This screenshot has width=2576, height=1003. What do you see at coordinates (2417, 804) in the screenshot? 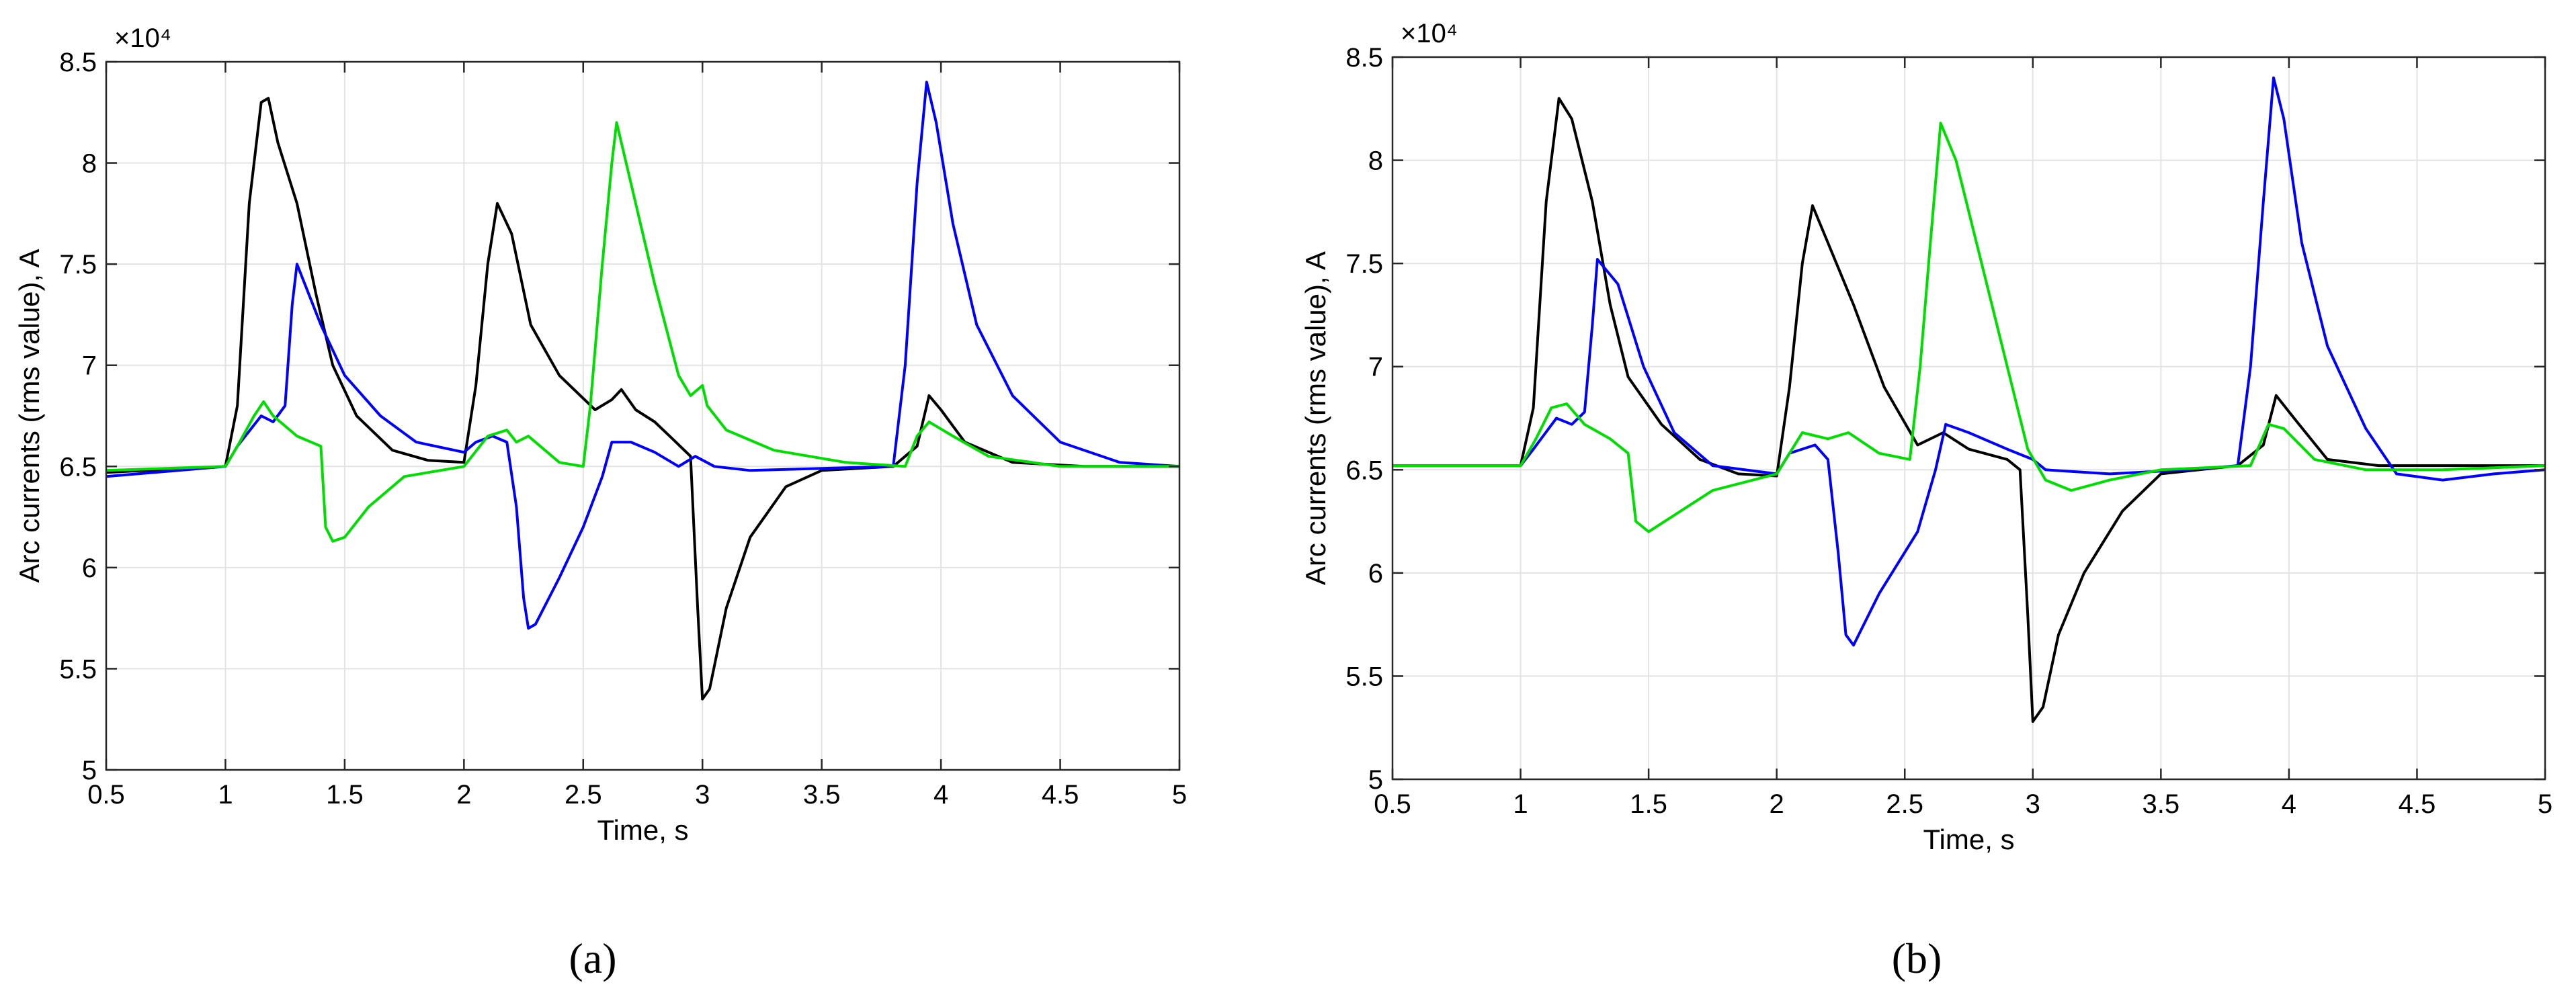
I see `x-tick-label-b-8: 4.5` at bounding box center [2417, 804].